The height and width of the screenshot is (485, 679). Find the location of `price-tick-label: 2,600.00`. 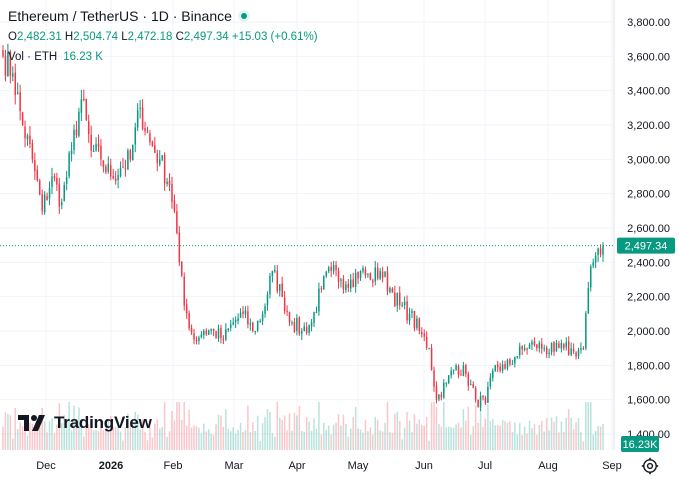

price-tick-label: 2,600.00 is located at coordinates (648, 229).